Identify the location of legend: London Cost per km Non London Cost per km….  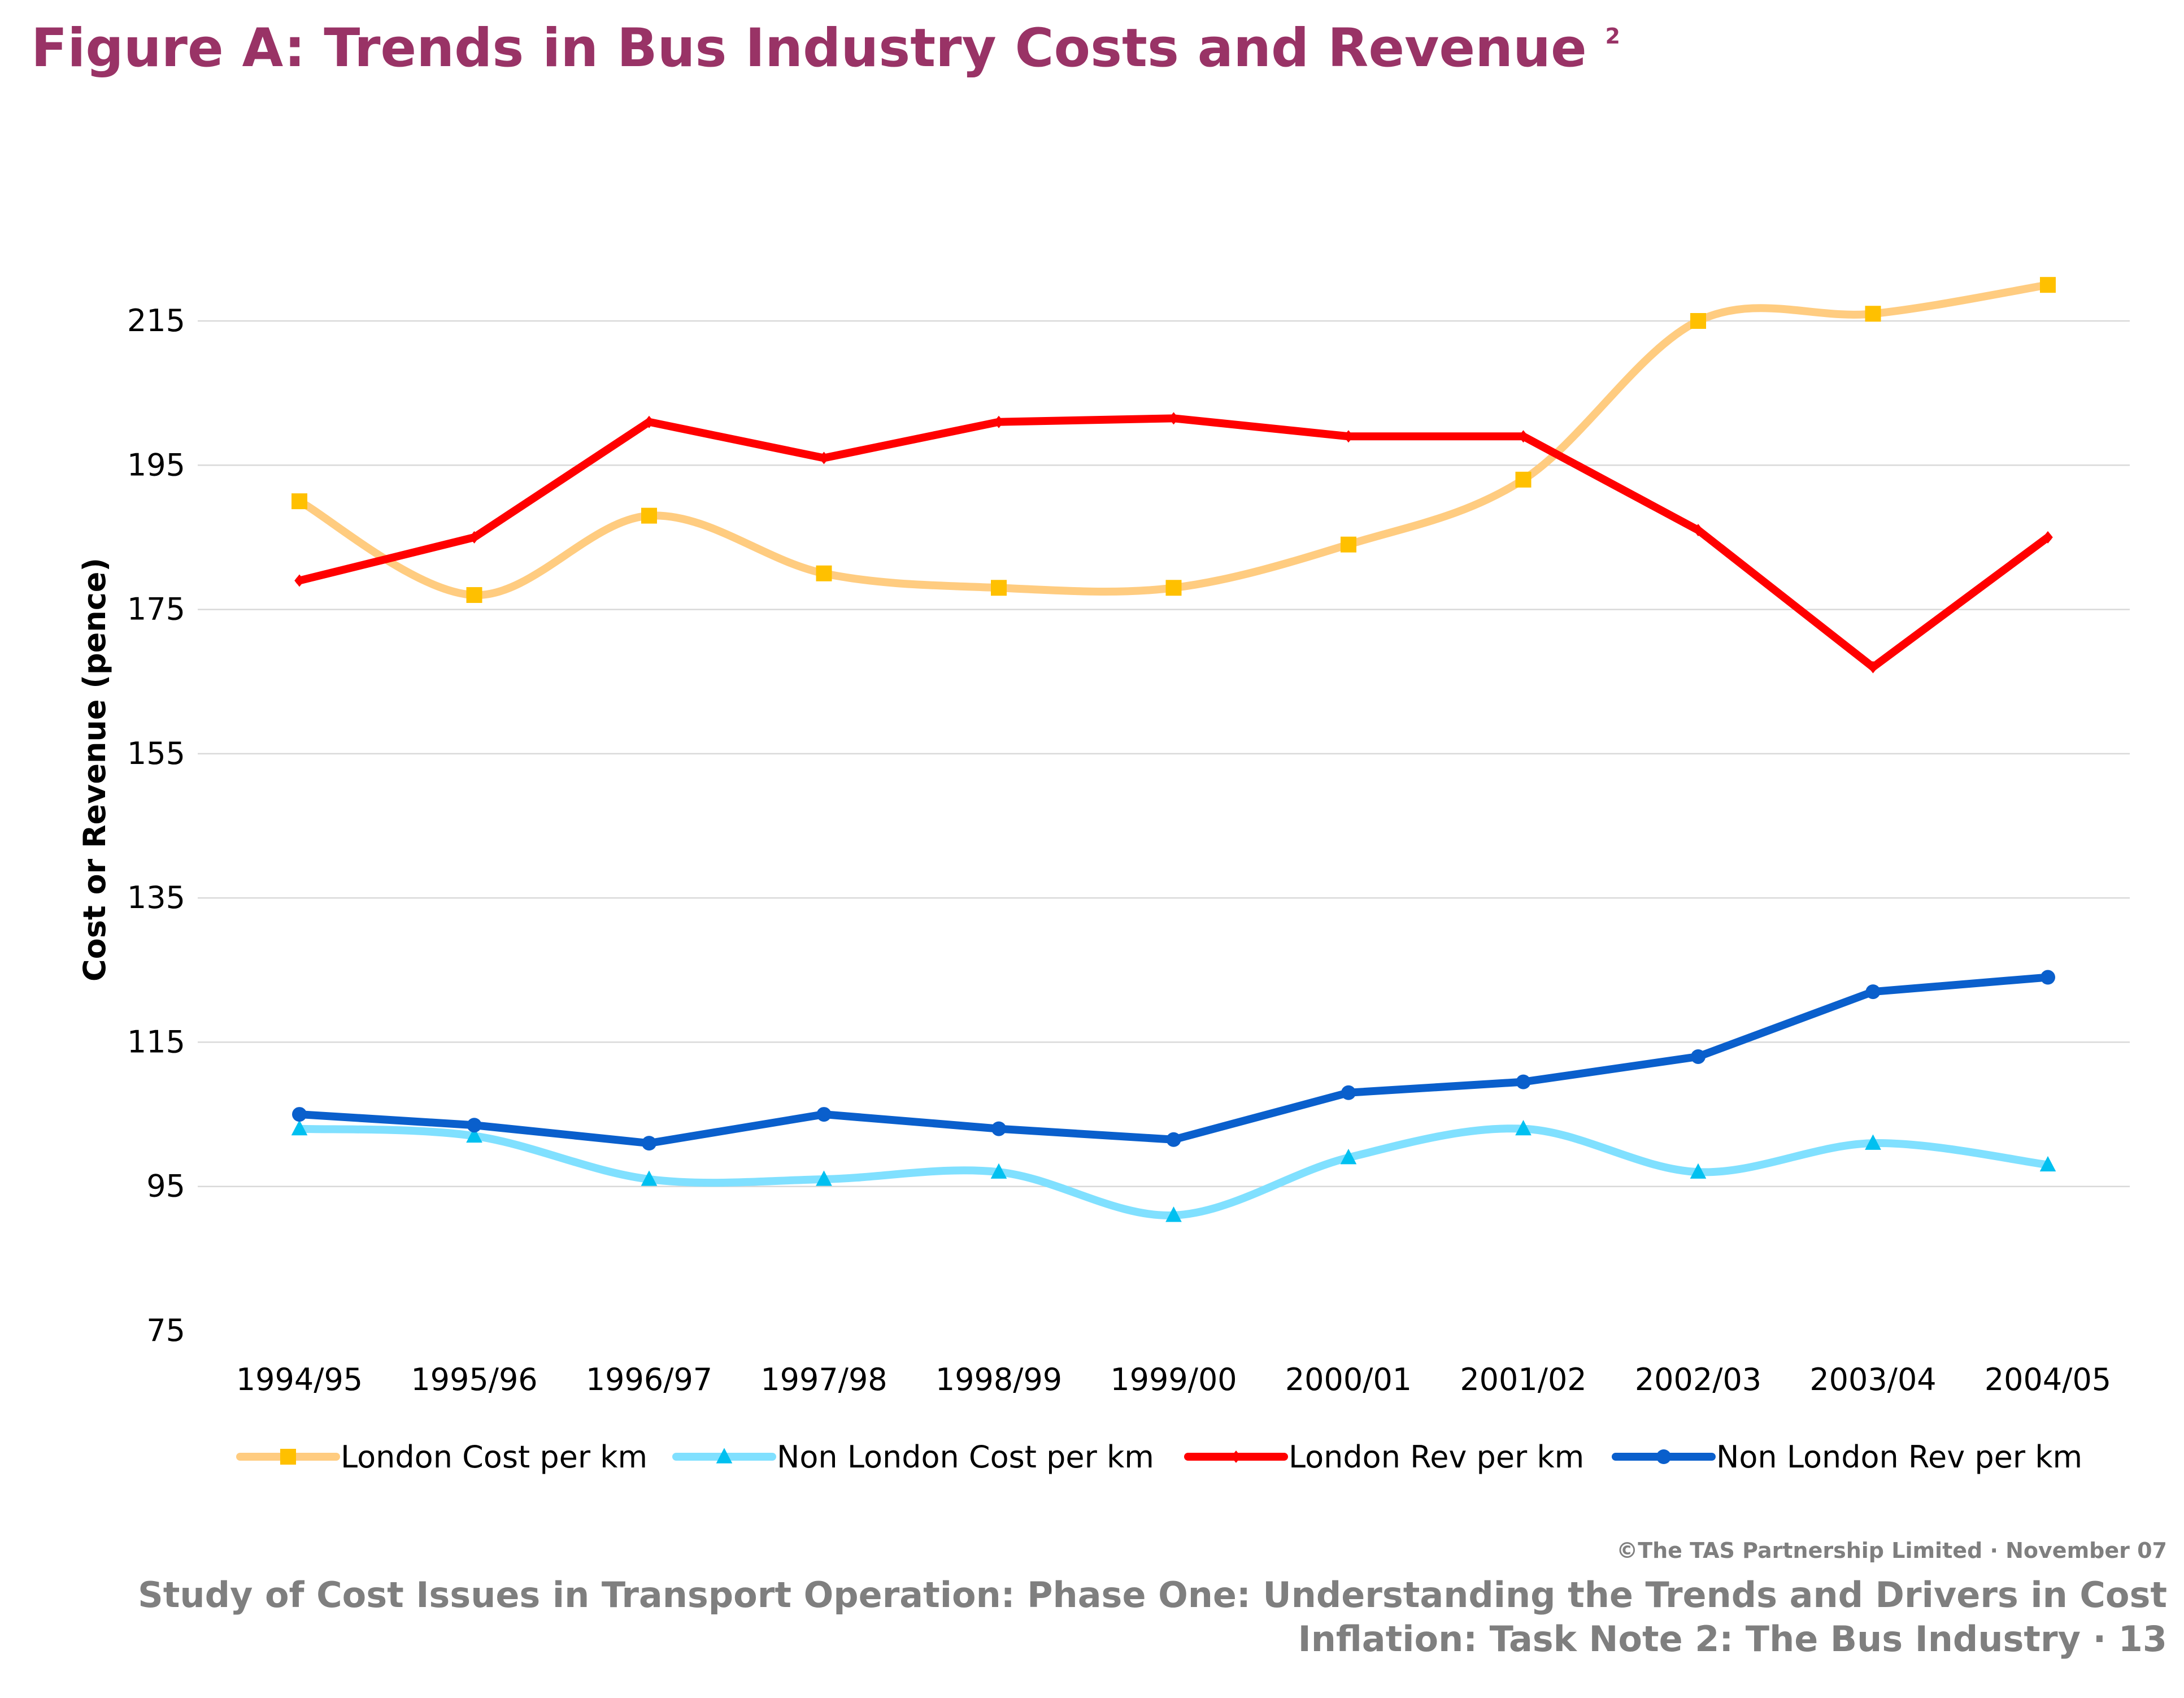
(1159, 1457).